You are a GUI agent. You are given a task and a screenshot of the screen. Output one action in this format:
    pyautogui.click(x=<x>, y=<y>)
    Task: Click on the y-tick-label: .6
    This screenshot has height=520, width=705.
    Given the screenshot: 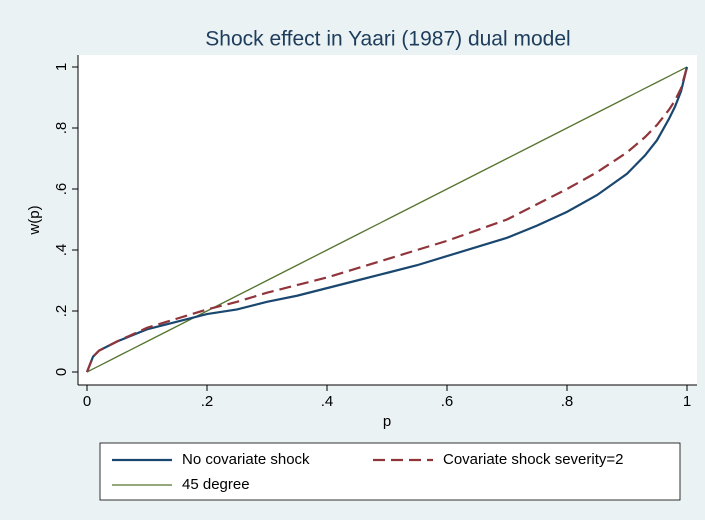 What is the action you would take?
    pyautogui.click(x=61, y=189)
    